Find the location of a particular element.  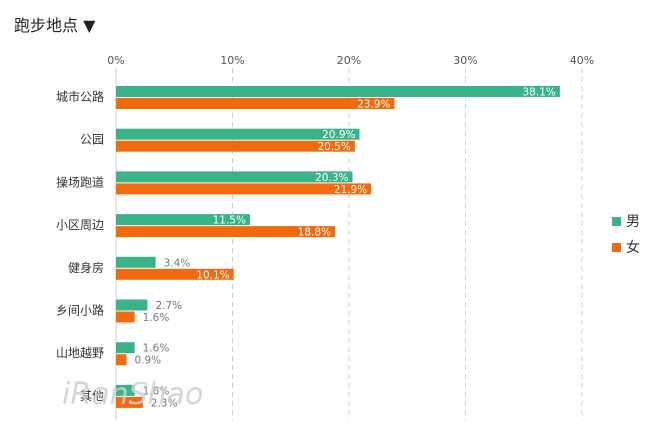

category-label: 健身房 is located at coordinates (86, 267).